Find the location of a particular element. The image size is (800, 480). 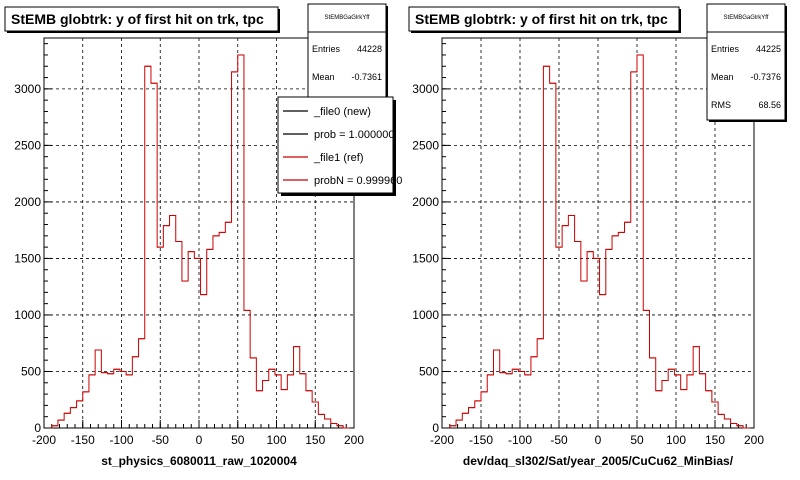

legend-entry: _file0 (new) is located at coordinates (342, 112).